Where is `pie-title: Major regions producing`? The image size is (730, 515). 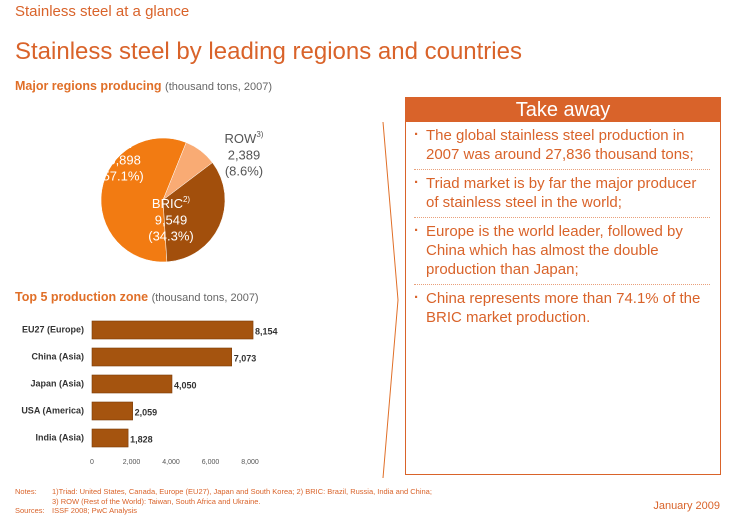 pie-title: Major regions producing is located at coordinates (88, 86).